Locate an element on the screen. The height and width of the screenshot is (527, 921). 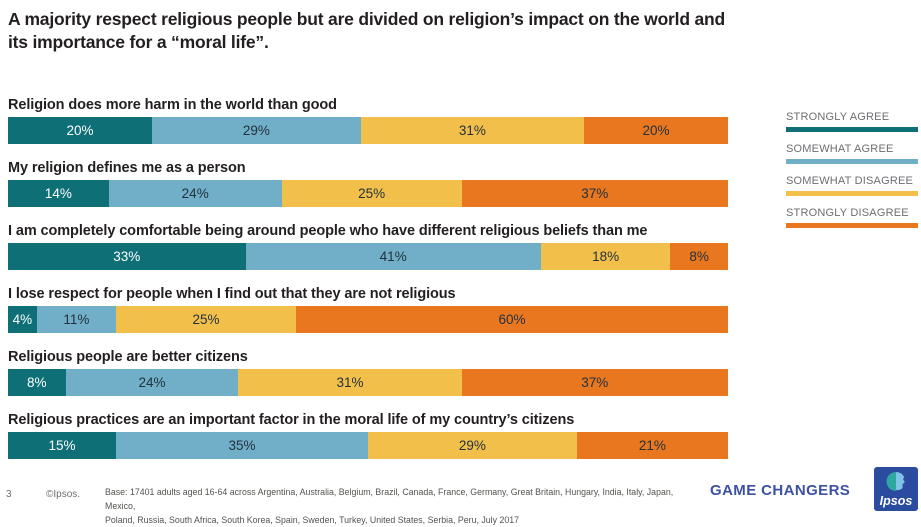
bar-segment: 60% is located at coordinates (512, 319).